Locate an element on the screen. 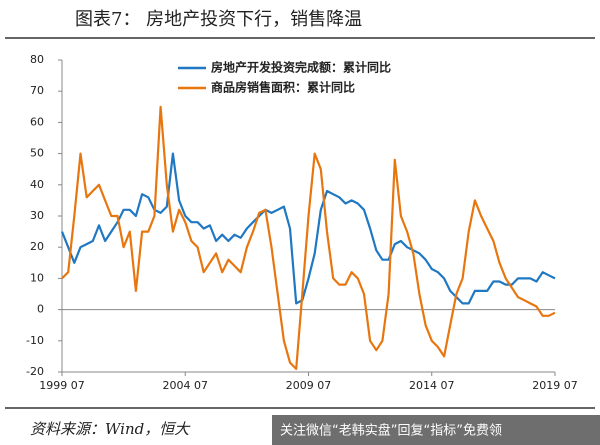 This screenshot has width=600, height=445. legend-label: 商品房销售面积：累计同比 is located at coordinates (283, 87).